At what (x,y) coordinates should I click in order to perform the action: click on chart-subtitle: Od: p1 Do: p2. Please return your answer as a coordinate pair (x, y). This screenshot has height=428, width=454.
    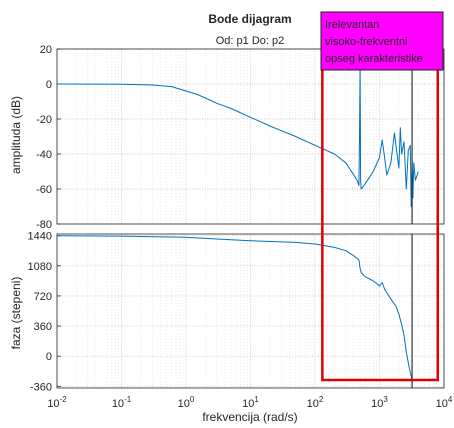
    Looking at the image, I should click on (250, 41).